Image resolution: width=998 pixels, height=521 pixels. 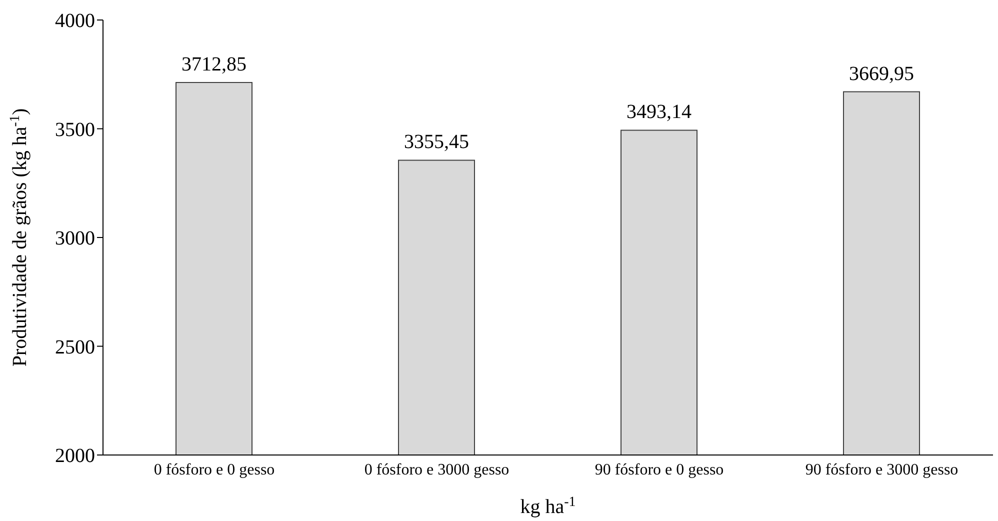 What do you see at coordinates (75, 21) in the screenshot?
I see `y-tick-label: 4000` at bounding box center [75, 21].